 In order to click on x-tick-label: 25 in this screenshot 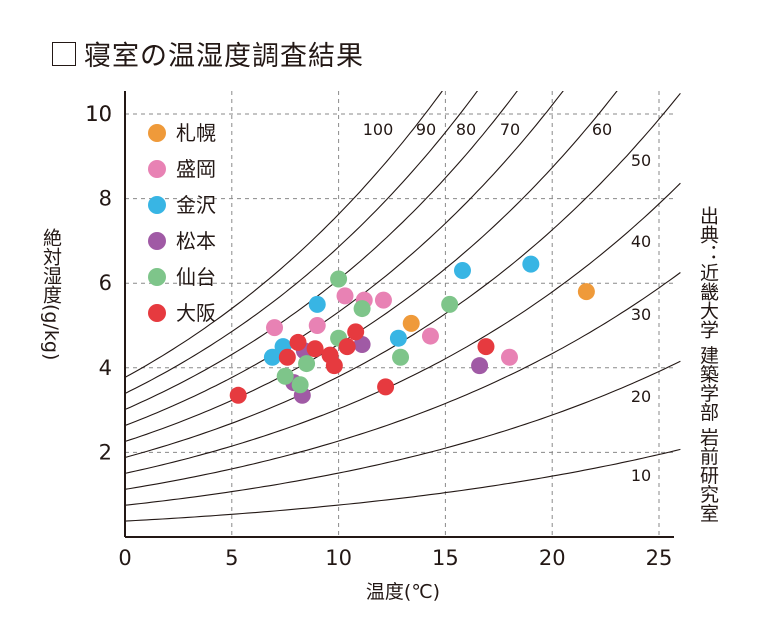, I will do `click(659, 558)`.